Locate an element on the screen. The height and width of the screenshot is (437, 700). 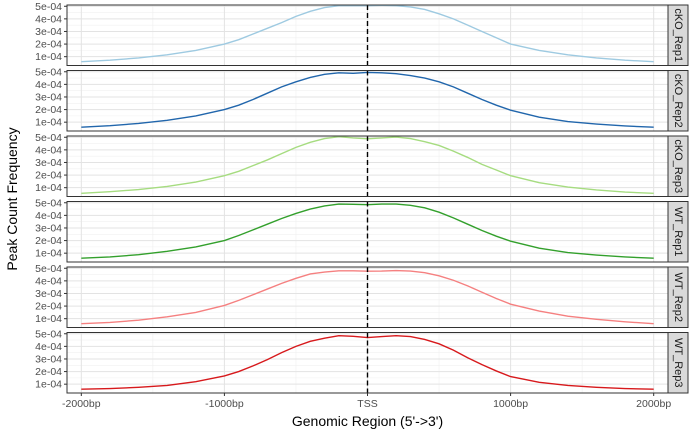
x-tick-label: -1000bp is located at coordinates (224, 404).